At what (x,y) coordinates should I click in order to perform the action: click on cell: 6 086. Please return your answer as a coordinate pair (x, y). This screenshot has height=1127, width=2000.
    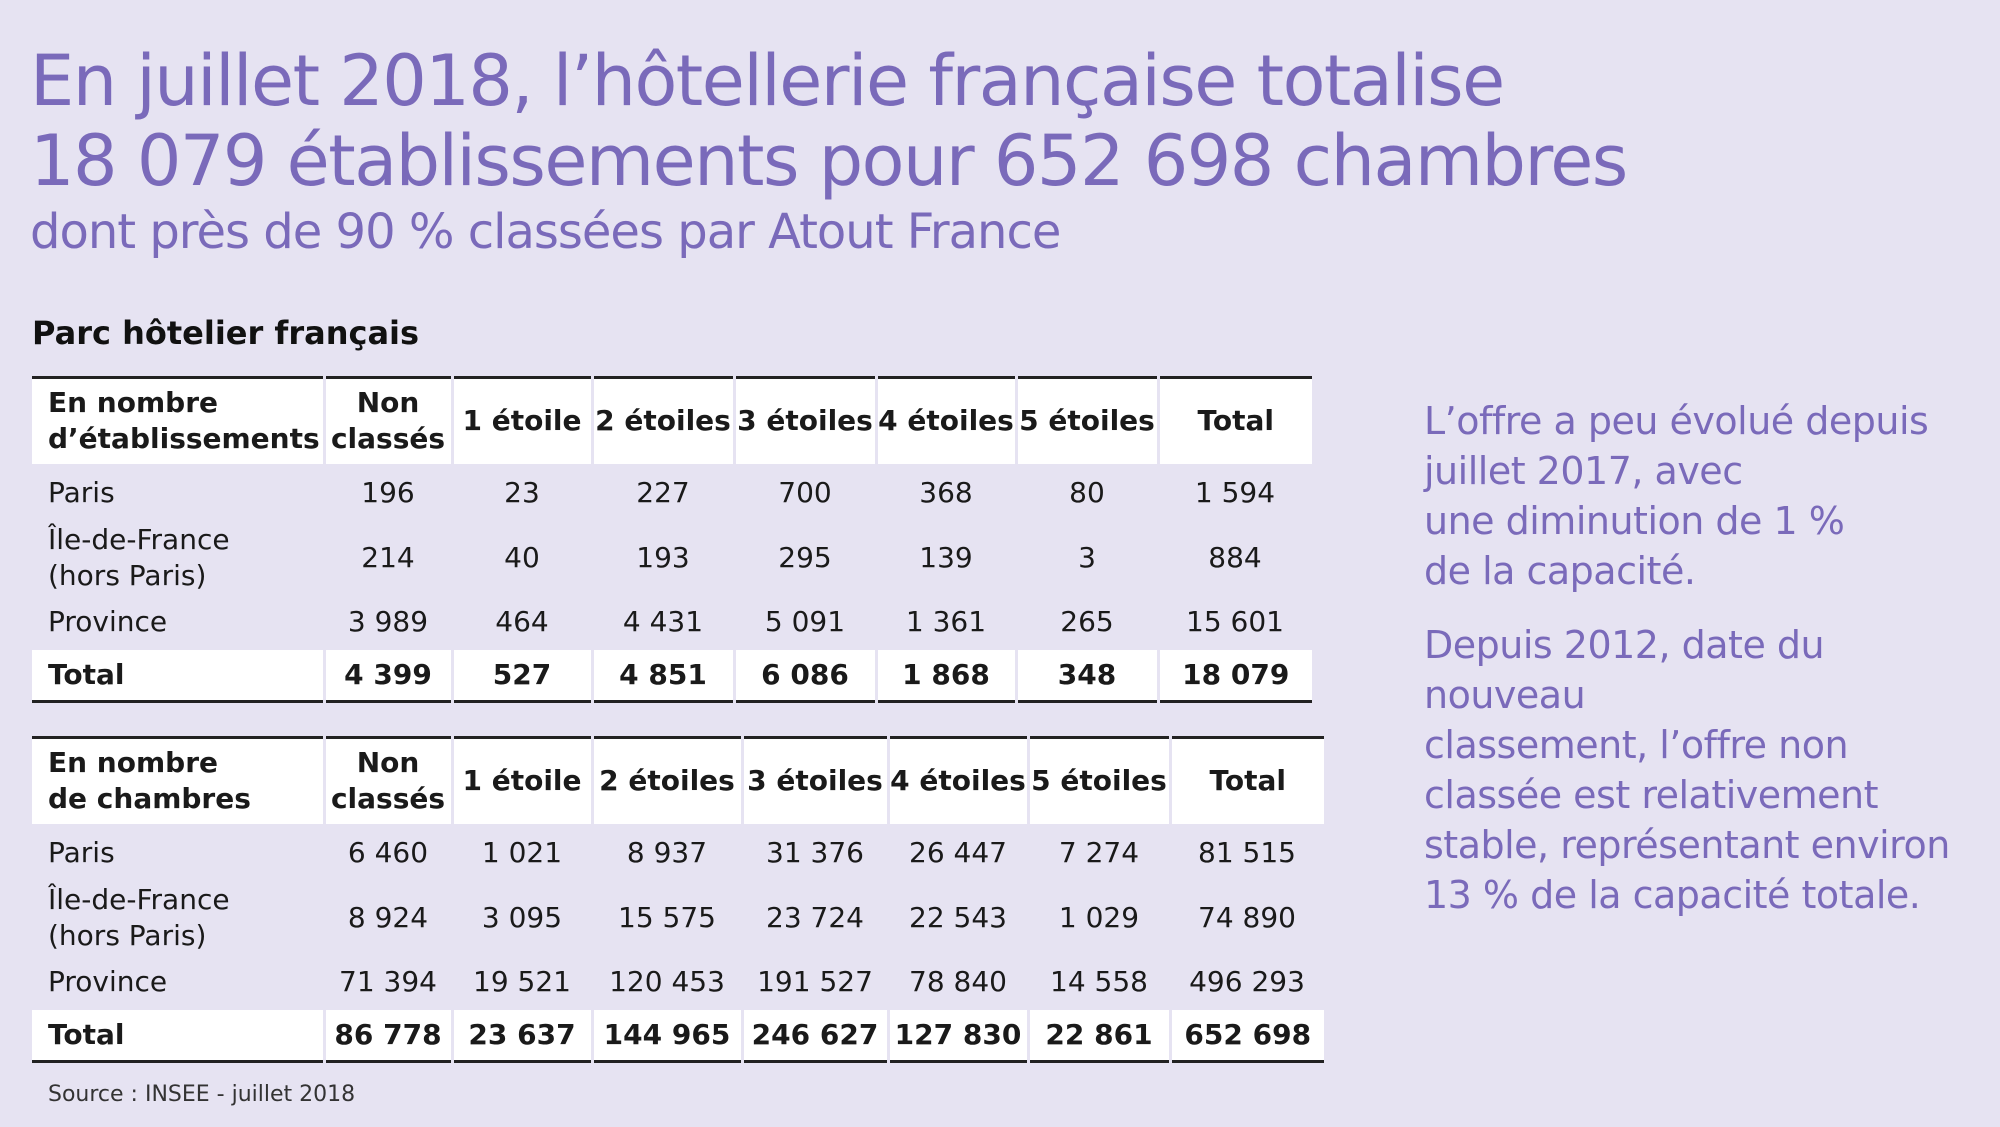
    Looking at the image, I should click on (804, 675).